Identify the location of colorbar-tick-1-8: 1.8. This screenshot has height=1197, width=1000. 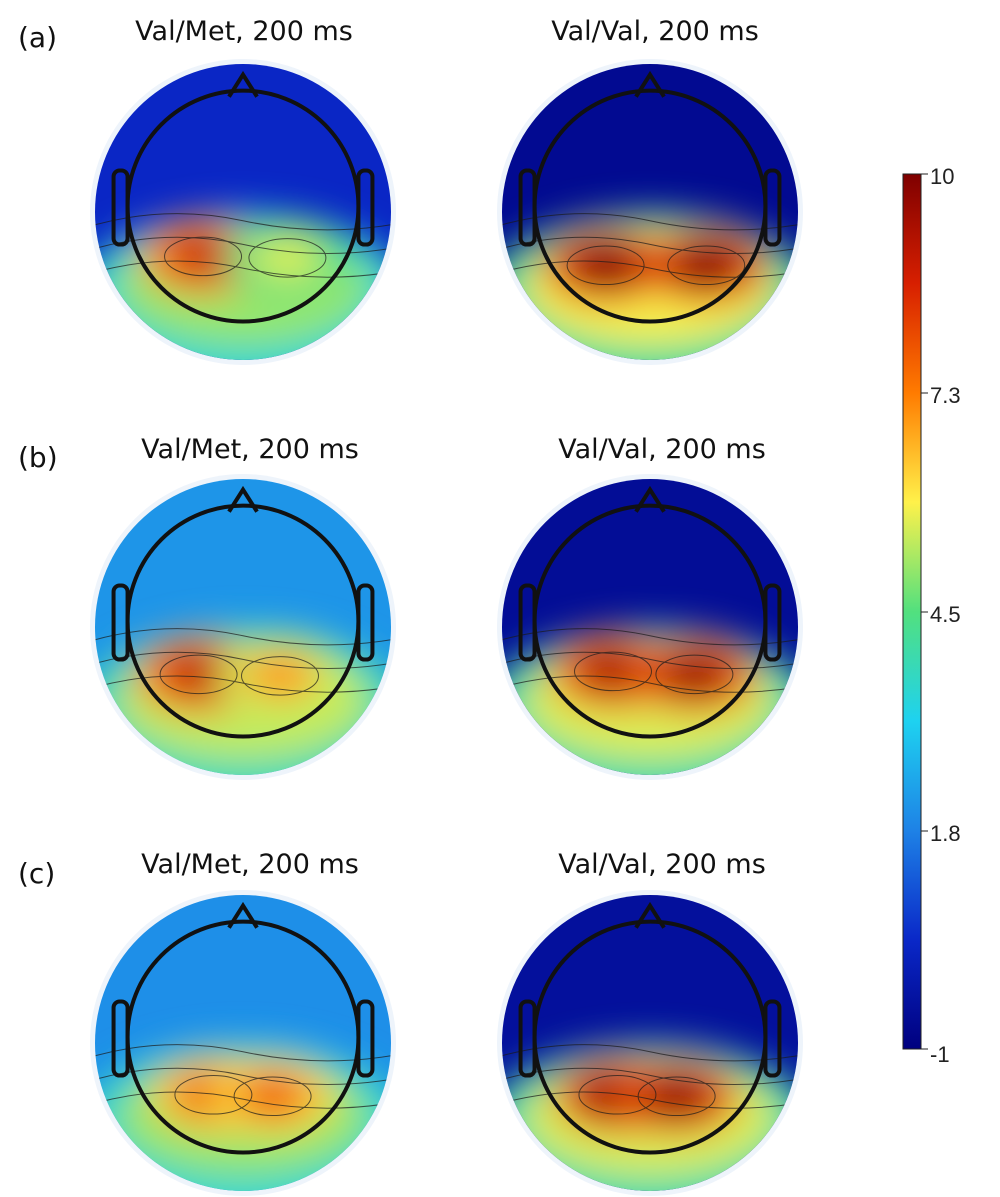
(945, 833).